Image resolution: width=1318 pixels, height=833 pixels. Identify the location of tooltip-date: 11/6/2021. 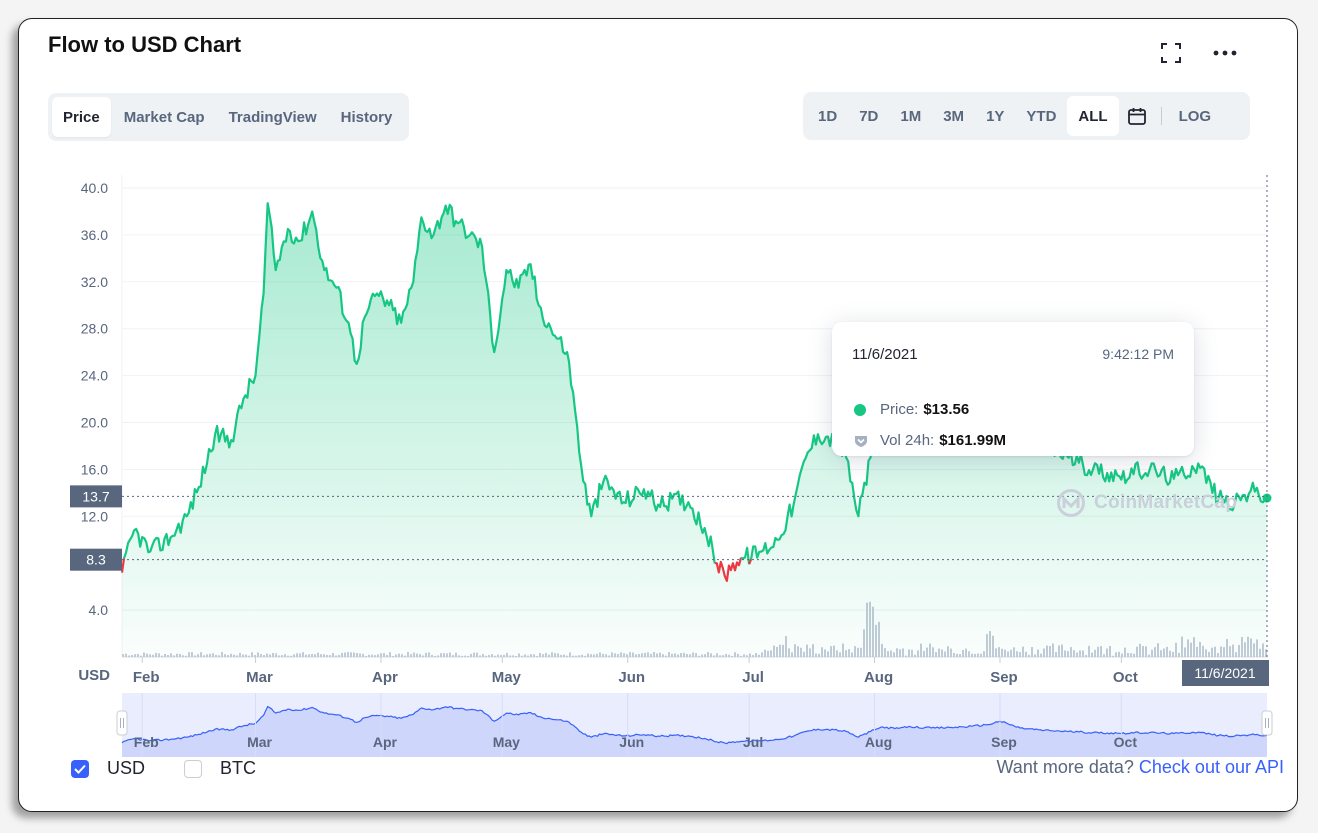
(885, 354).